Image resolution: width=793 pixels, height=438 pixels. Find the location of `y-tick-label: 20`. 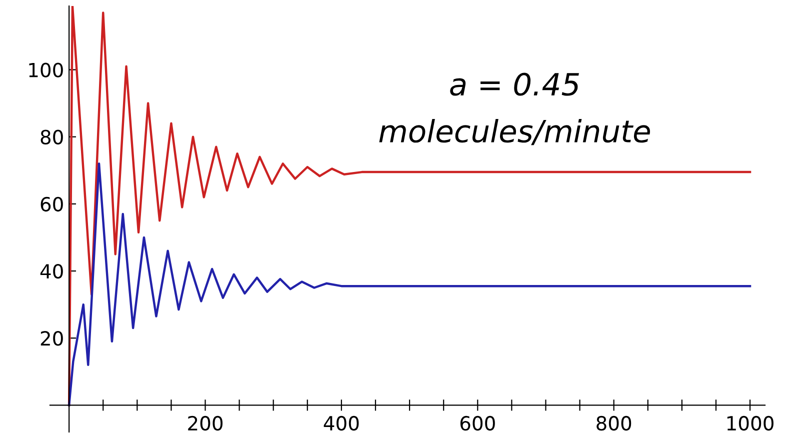

y-tick-label: 20 is located at coordinates (51, 338).